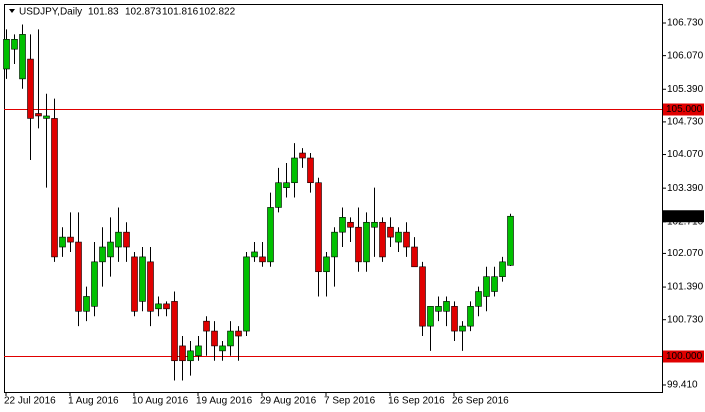 The width and height of the screenshot is (705, 412). I want to click on y-tick-label: 100.730, so click(685, 319).